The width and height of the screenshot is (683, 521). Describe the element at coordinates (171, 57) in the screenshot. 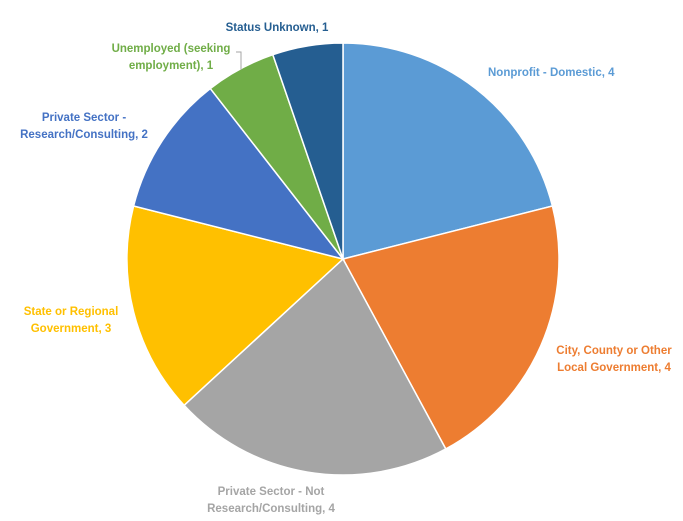

I see `data-label-6: Unemployed (seeking employment), 1` at that location.